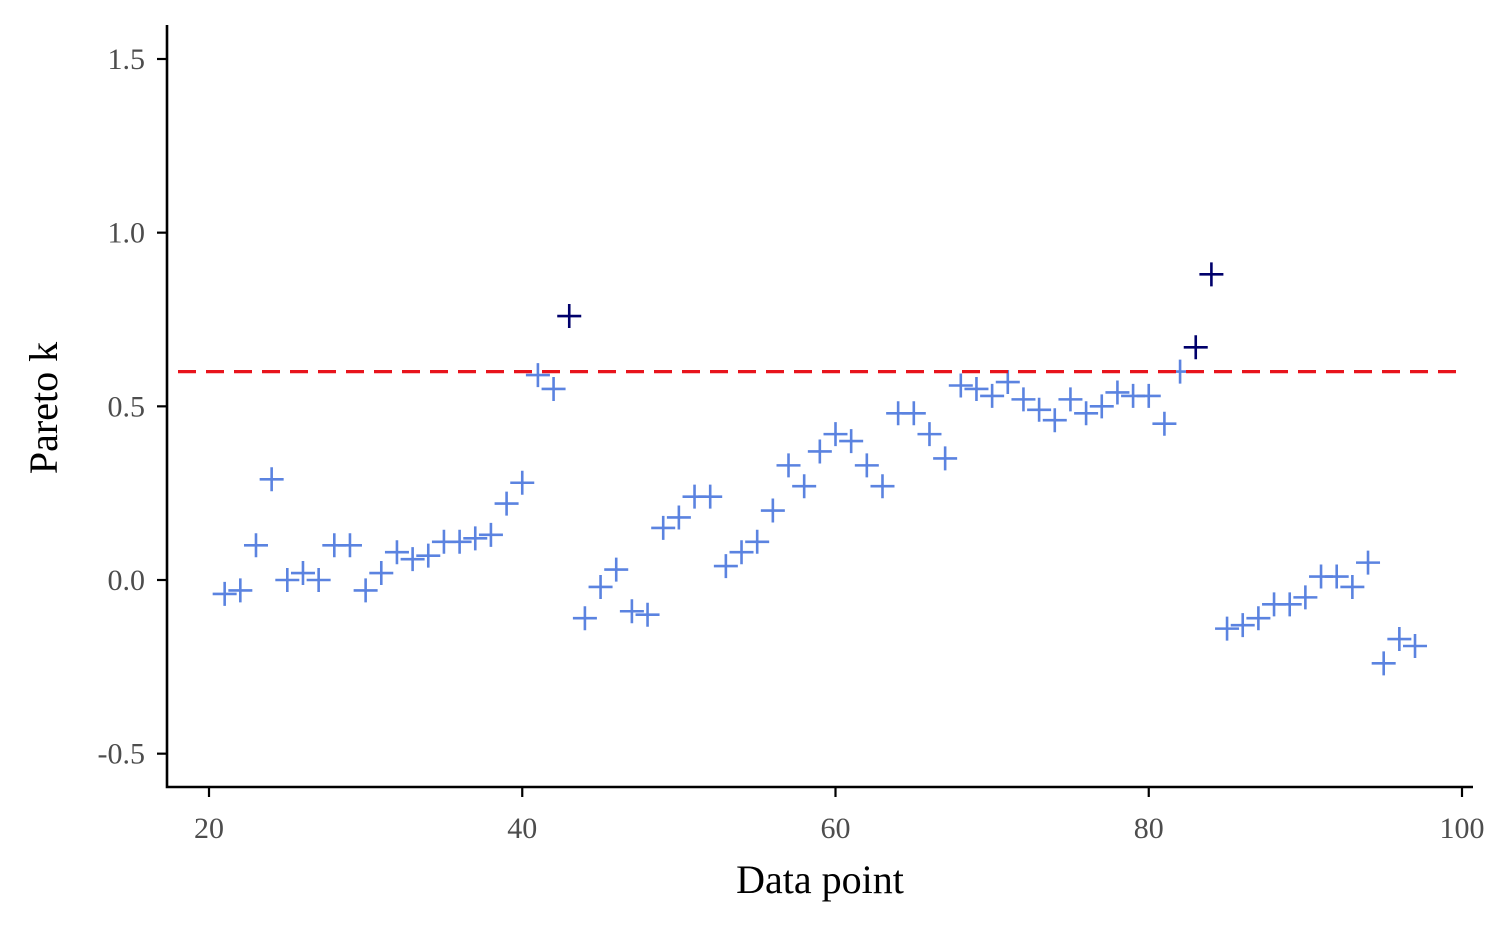  What do you see at coordinates (209, 828) in the screenshot?
I see `x-tick-label: 20` at bounding box center [209, 828].